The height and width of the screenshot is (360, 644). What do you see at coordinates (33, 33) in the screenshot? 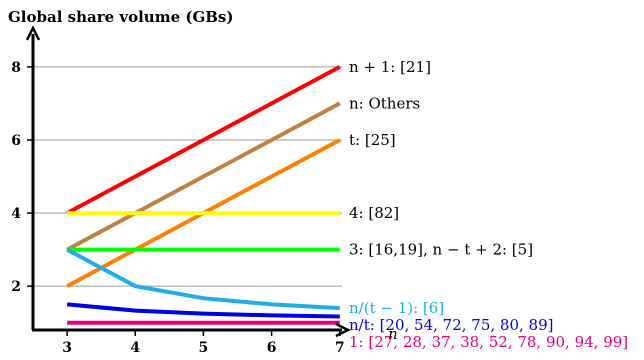
I see `y-axis-arrow` at bounding box center [33, 33].